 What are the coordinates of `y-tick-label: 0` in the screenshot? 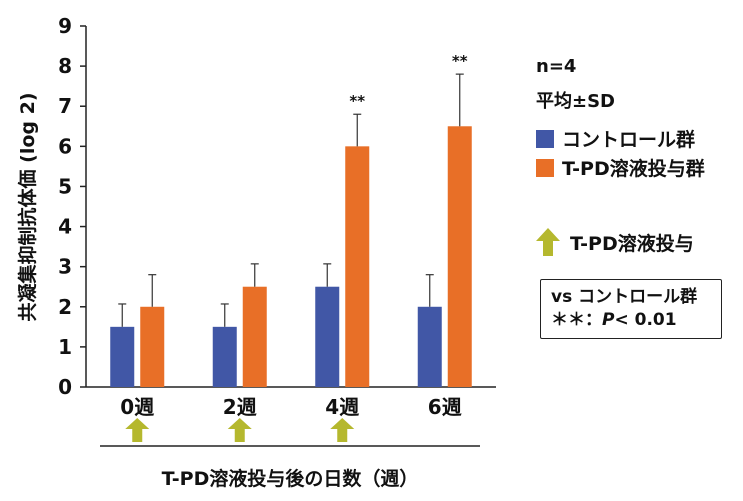 It's located at (65, 387).